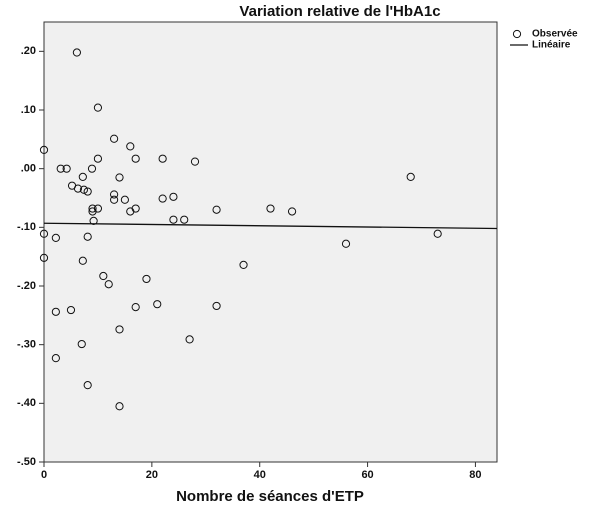 The width and height of the screenshot is (591, 509). What do you see at coordinates (339, 11) in the screenshot?
I see `chart-title: Variation relative de l'HbA1c` at bounding box center [339, 11].